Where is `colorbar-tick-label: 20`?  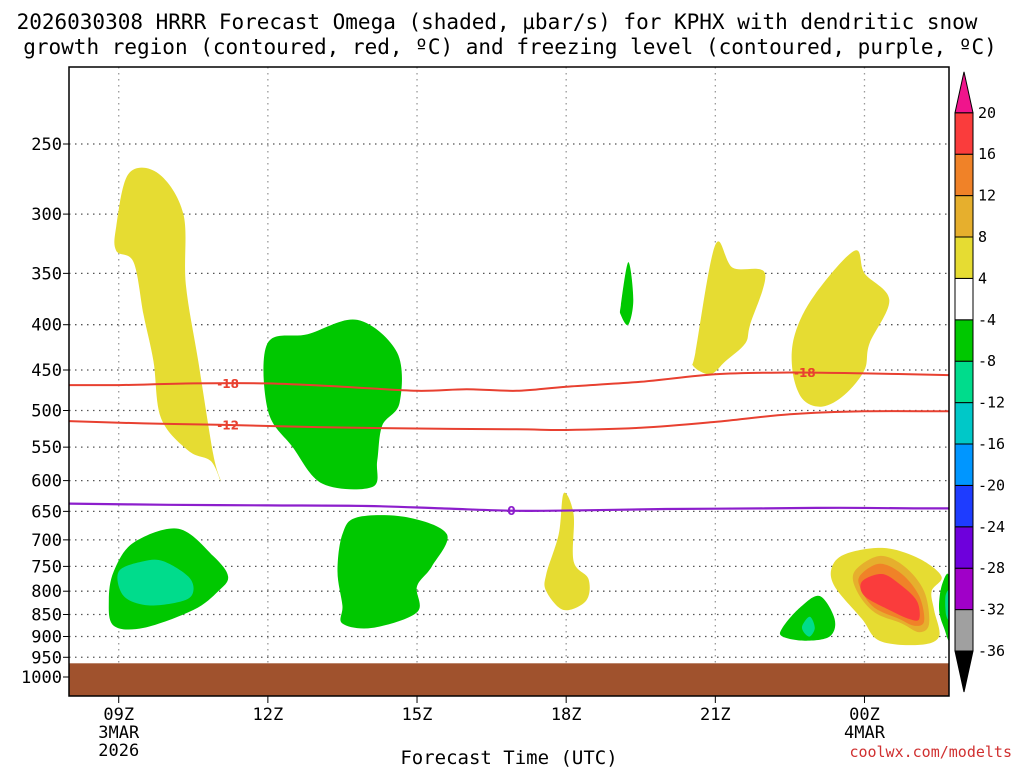 colorbar-tick-label: 20 is located at coordinates (987, 113).